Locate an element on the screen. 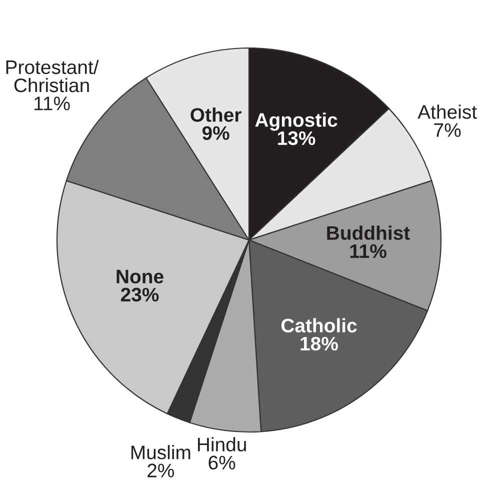 This screenshot has height=480, width=498. slice-label: Catholic is located at coordinates (319, 325).